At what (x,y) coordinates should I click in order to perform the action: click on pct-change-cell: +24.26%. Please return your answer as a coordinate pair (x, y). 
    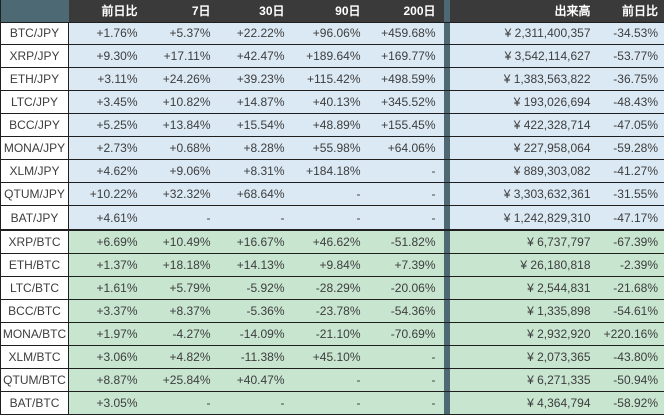
    Looking at the image, I should click on (182, 79).